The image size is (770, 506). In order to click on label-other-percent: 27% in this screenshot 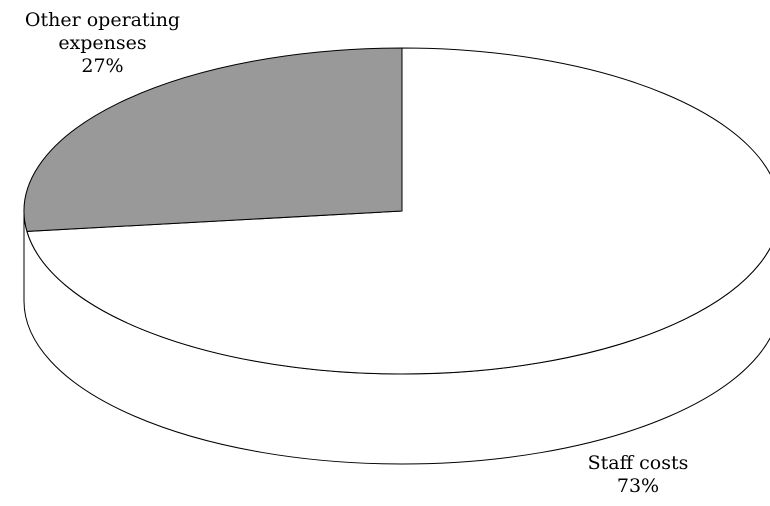, I will do `click(102, 66)`.